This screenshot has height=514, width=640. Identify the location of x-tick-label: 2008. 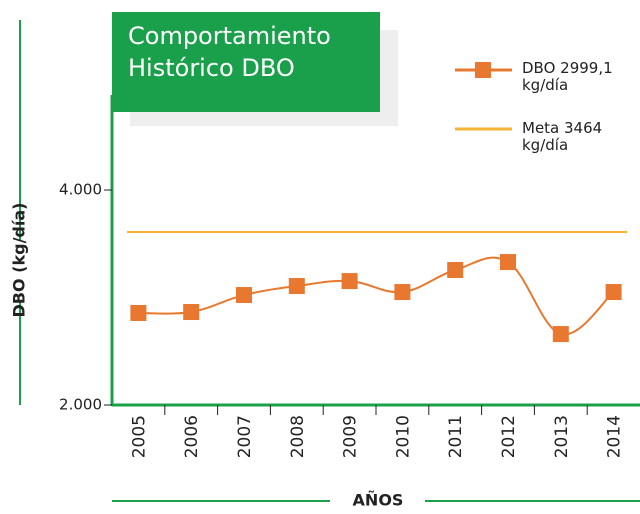
(298, 436).